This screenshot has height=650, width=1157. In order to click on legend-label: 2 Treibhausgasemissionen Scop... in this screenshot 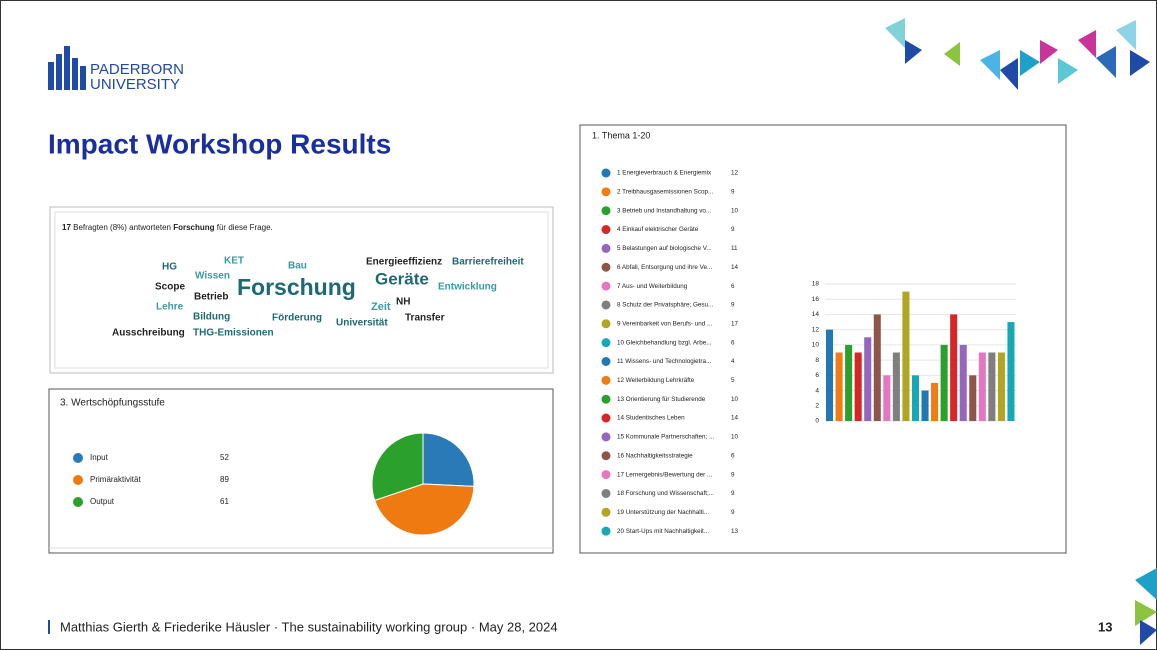, I will do `click(665, 192)`.